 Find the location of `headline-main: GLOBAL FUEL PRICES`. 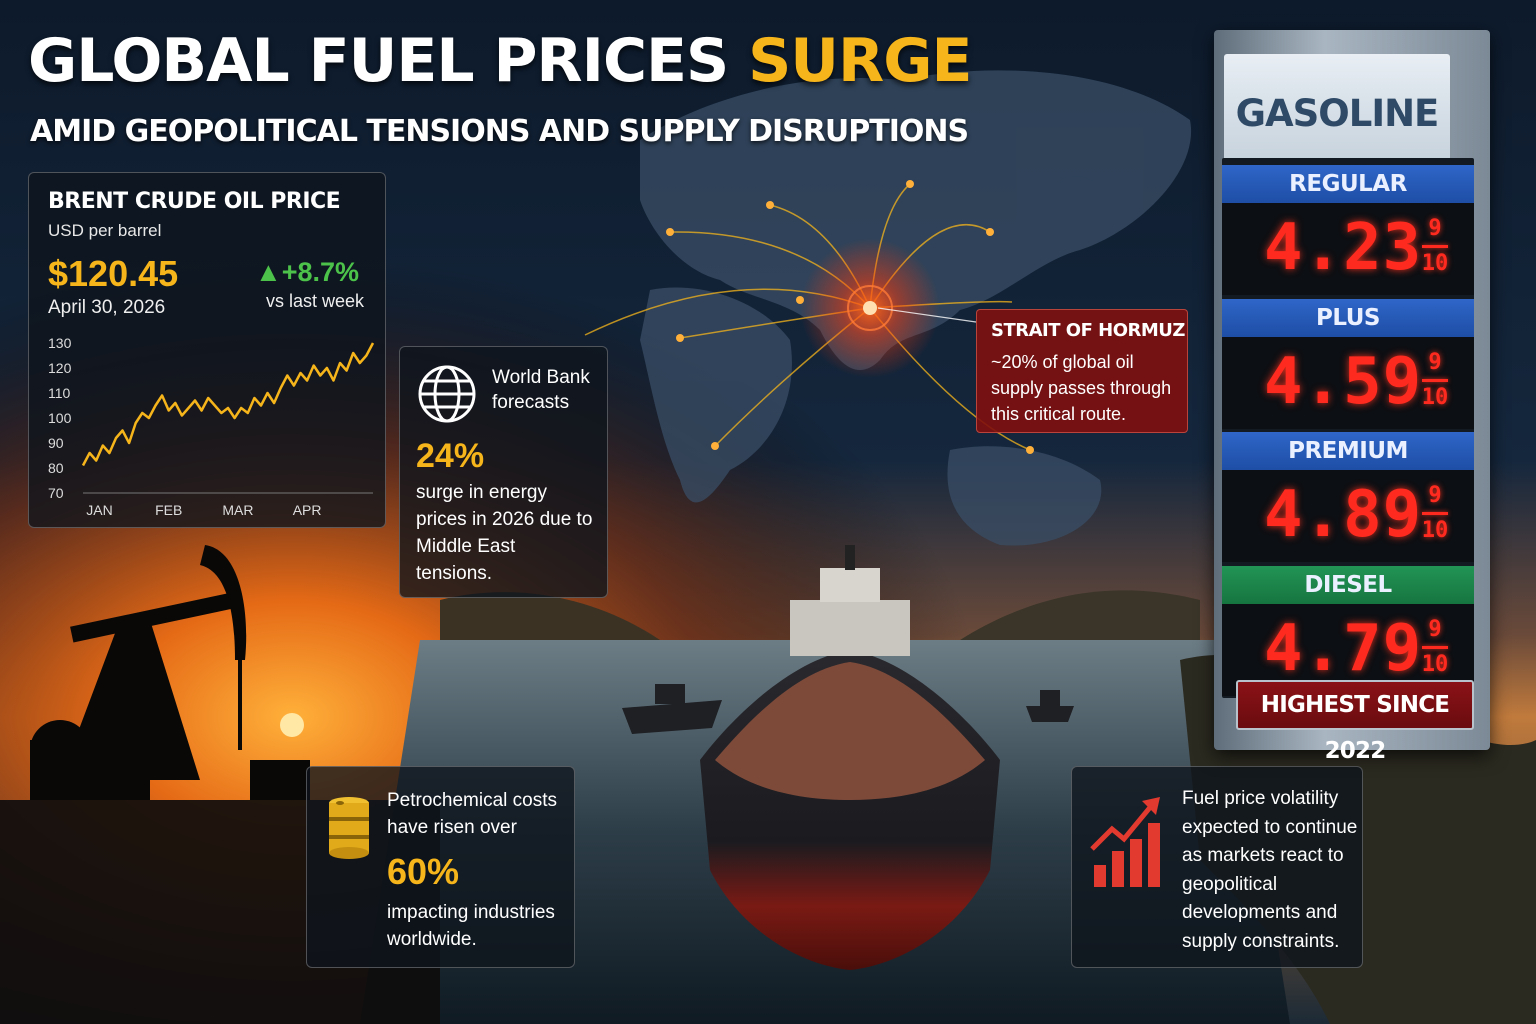

headline-main: GLOBAL FUEL PRICES is located at coordinates (378, 61).